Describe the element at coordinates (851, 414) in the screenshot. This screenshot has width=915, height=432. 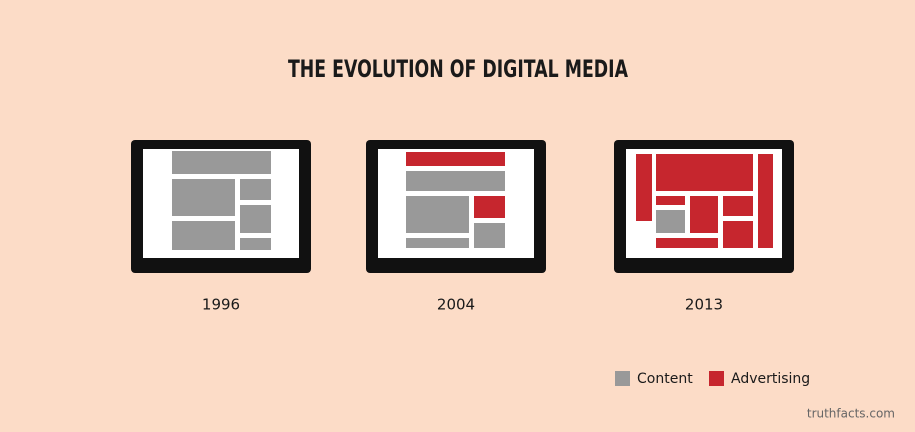
I see `credit: truthfacts.com` at that location.